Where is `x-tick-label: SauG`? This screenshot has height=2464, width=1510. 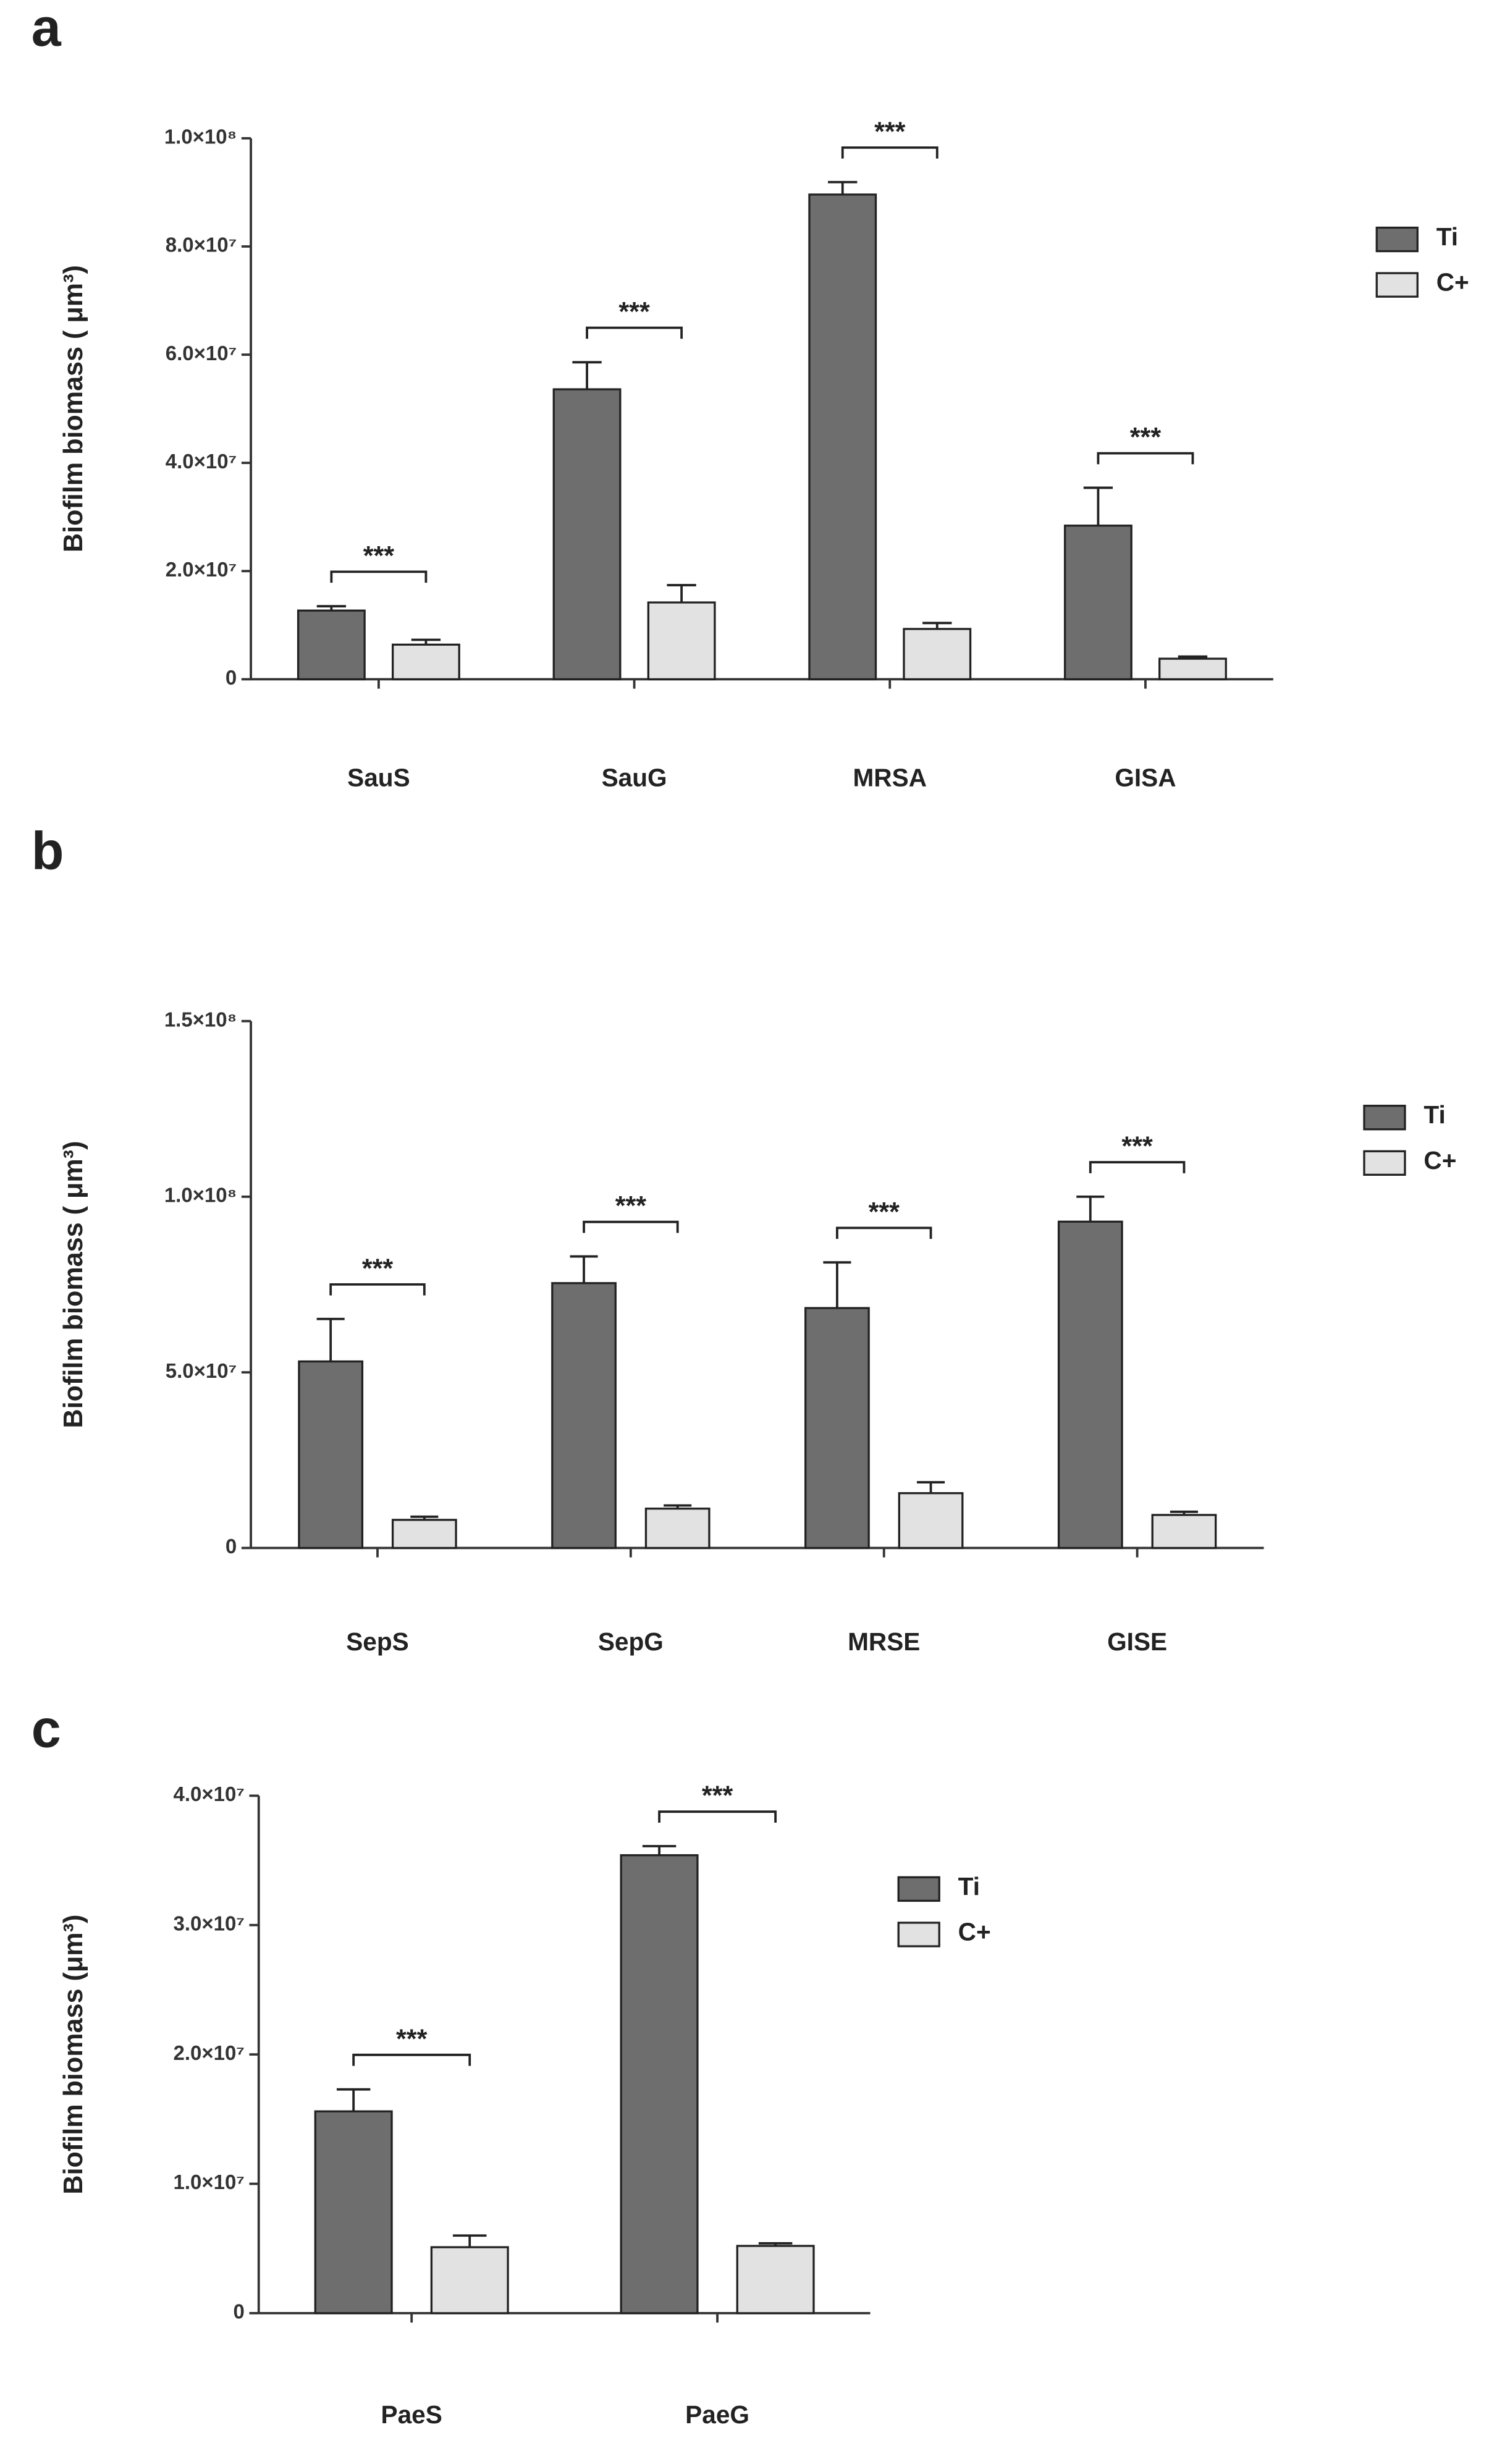 x-tick-label: SauG is located at coordinates (634, 778).